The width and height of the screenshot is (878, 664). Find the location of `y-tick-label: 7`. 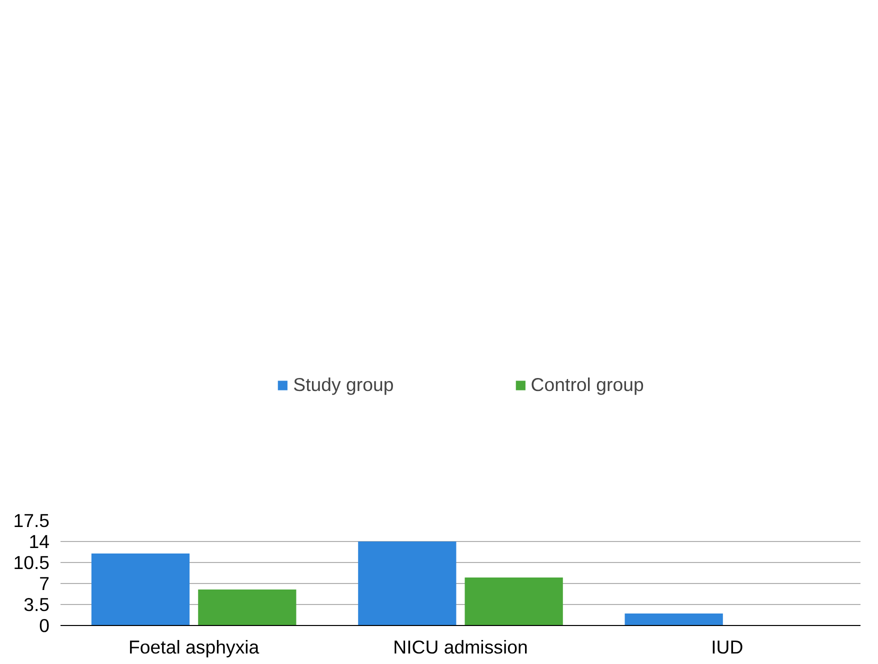

y-tick-label: 7 is located at coordinates (44, 583).